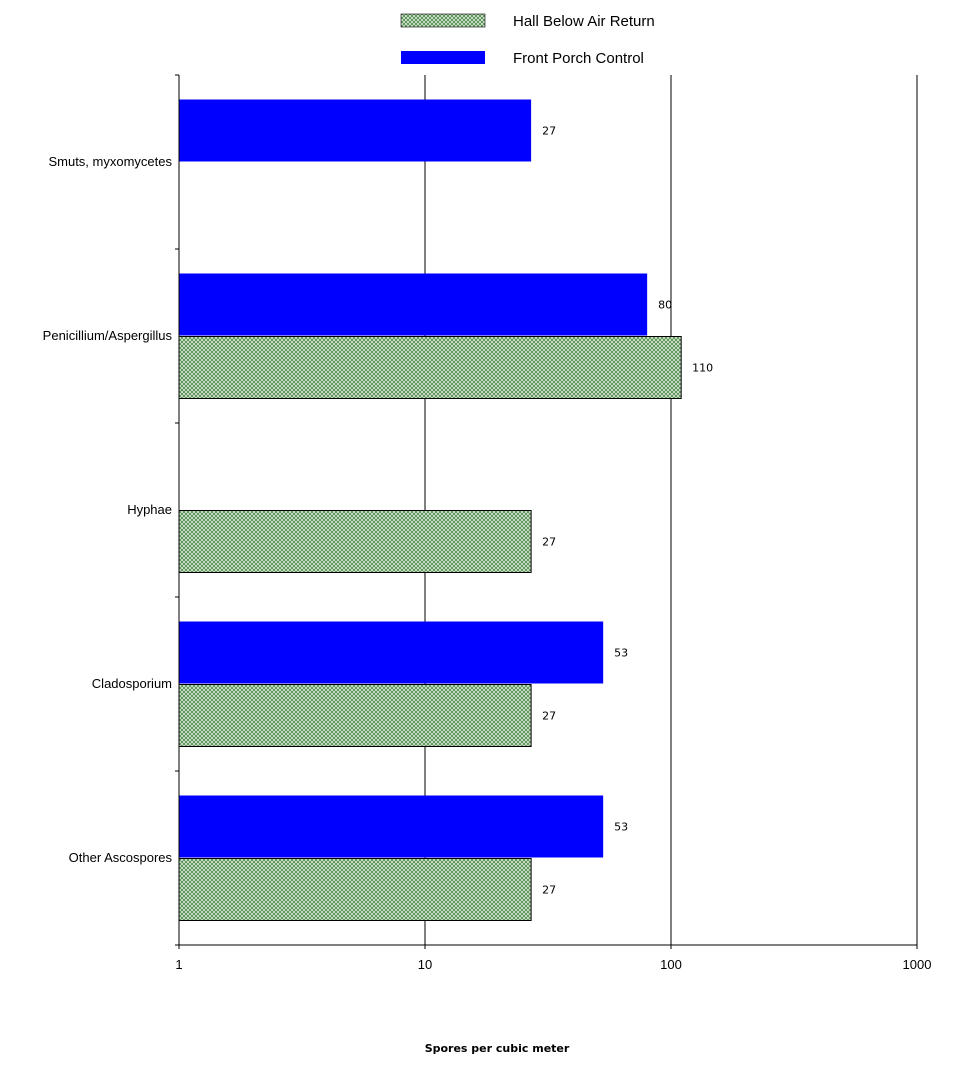  I want to click on x-tick-label: 1000, so click(917, 964).